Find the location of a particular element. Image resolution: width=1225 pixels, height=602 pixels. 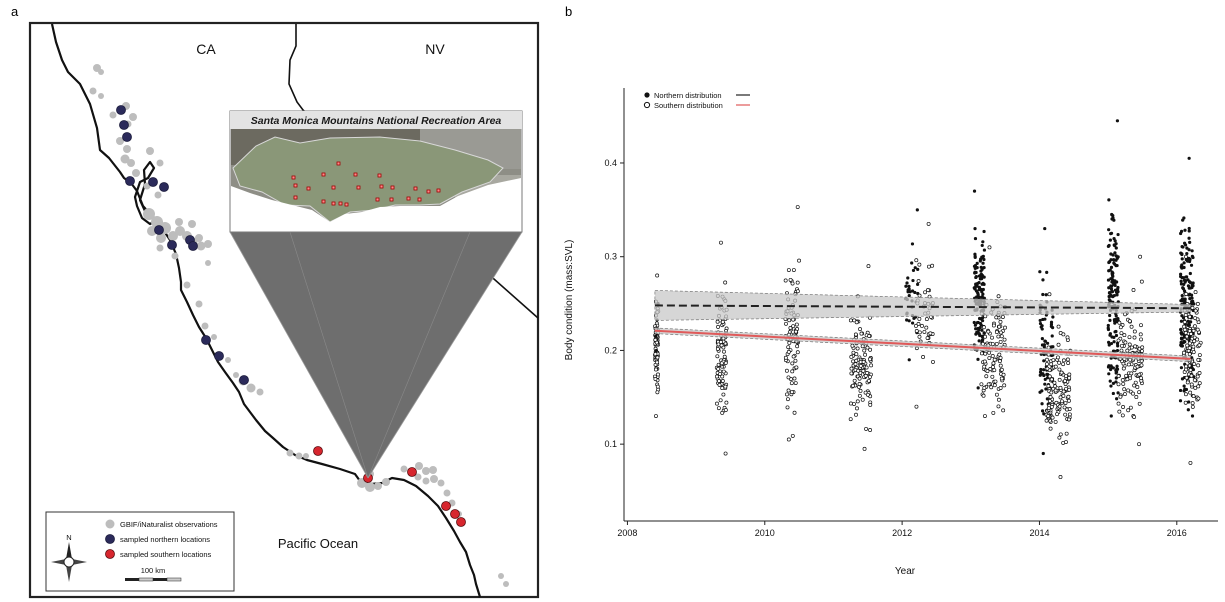

southern-trend-line is located at coordinates (922, 344).